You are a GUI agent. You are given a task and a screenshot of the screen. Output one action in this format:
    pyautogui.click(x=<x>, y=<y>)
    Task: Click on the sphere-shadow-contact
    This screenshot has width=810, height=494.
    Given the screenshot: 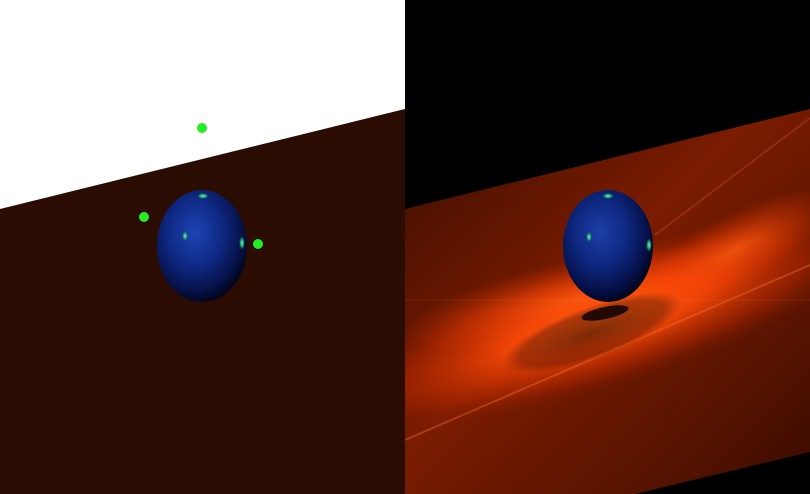 What is the action you would take?
    pyautogui.click(x=605, y=313)
    